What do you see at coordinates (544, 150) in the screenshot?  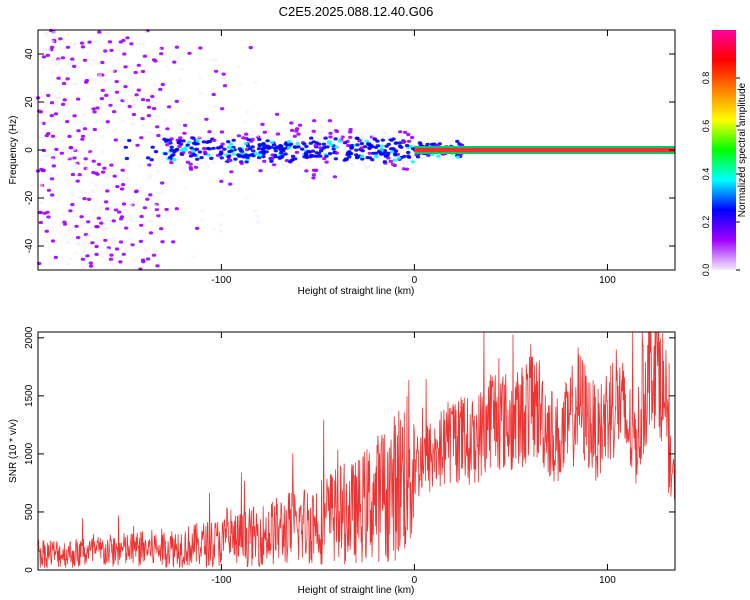 I see `spectrogram-ridge` at bounding box center [544, 150].